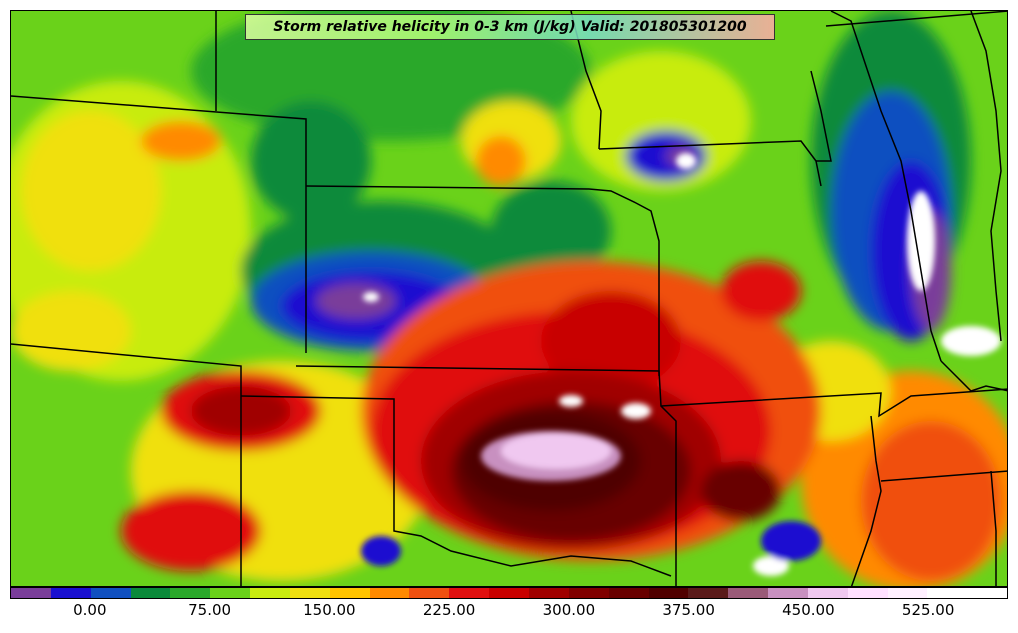  Describe the element at coordinates (90, 610) in the screenshot. I see `colorbar-tick-label: 0.00` at that location.